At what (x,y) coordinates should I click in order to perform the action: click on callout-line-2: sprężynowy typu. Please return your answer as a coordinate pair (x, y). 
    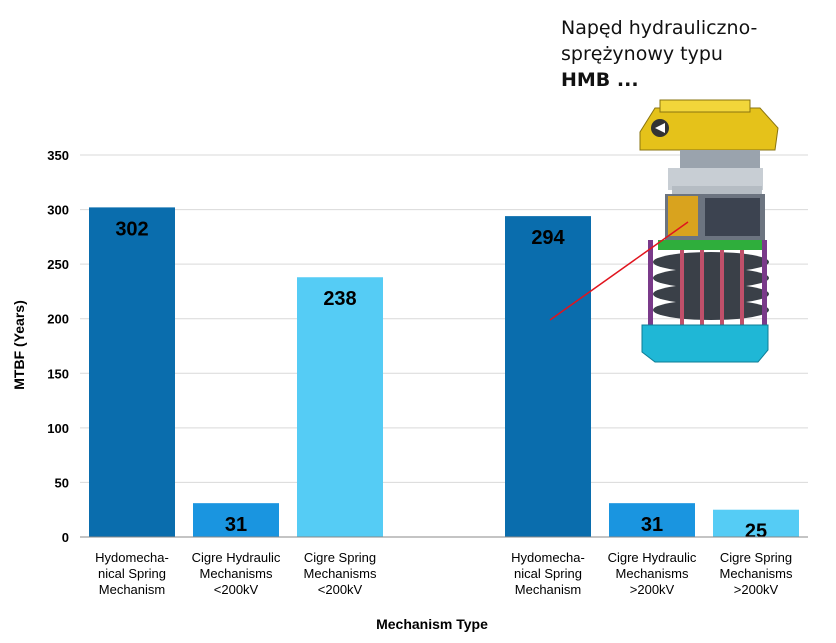
    Looking at the image, I should click on (642, 54).